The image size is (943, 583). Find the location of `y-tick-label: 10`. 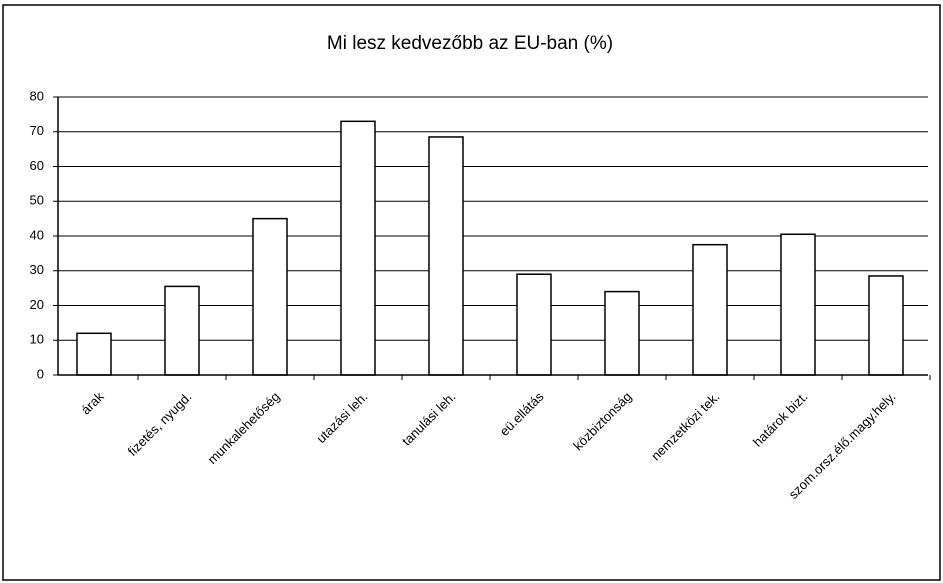

y-tick-label: 10 is located at coordinates (37, 339).